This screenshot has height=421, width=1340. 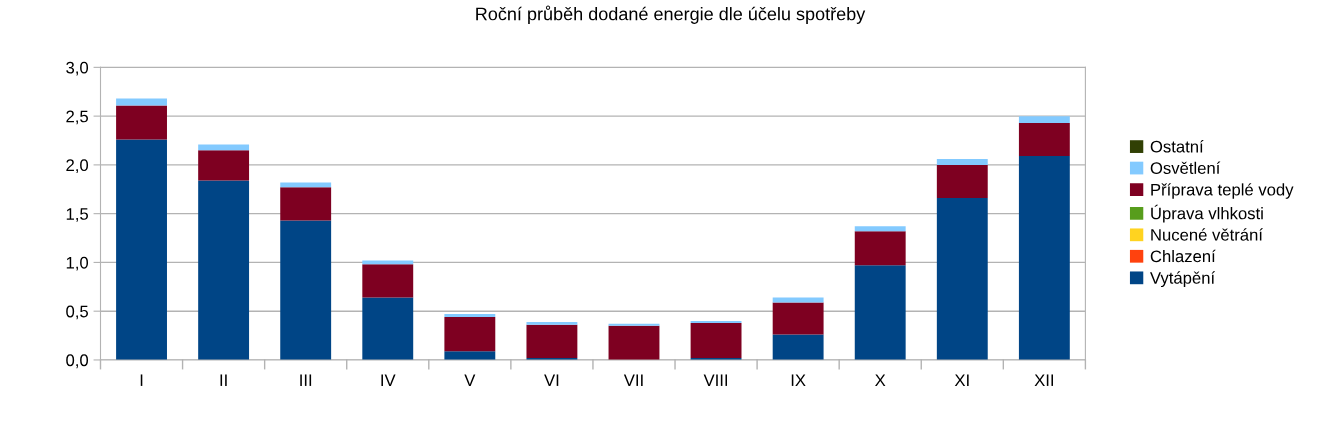 I want to click on x-tick-label: VIII, so click(x=715, y=380).